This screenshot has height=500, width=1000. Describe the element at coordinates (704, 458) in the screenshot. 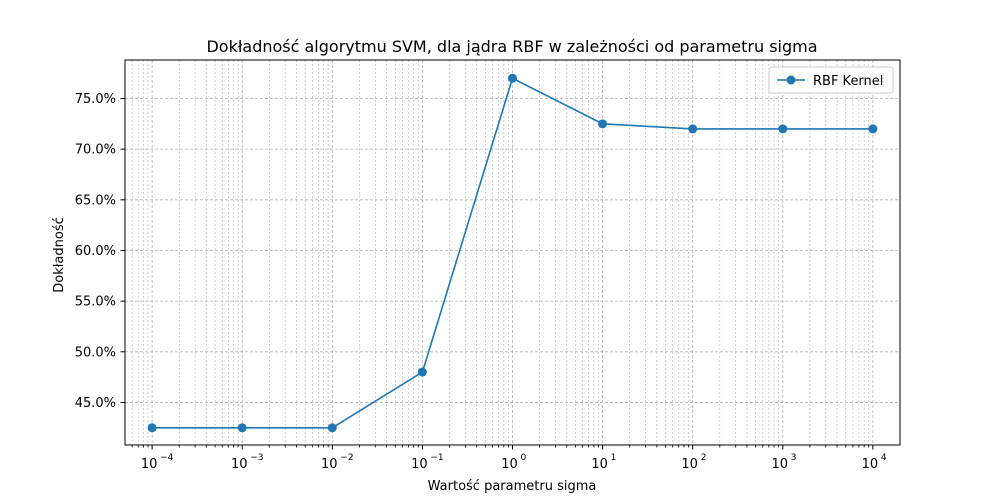

I see `x-tick-exponent: 2` at that location.